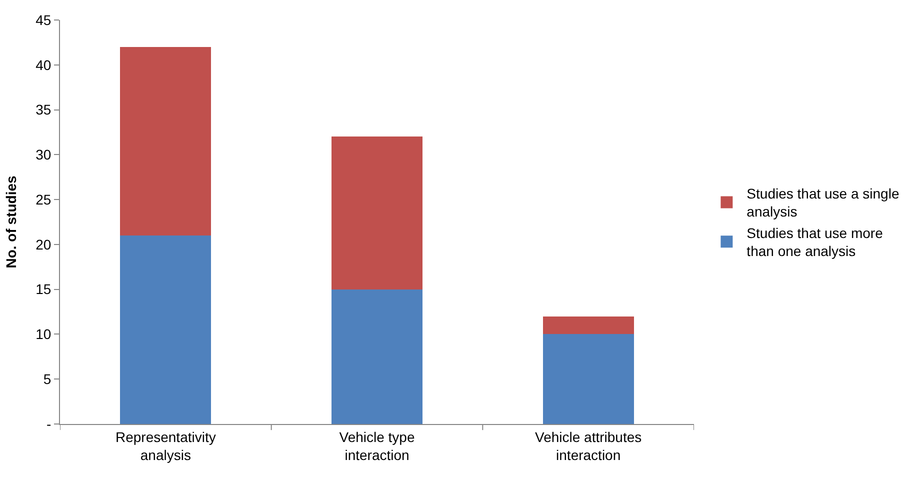 This screenshot has height=494, width=917. What do you see at coordinates (47, 379) in the screenshot?
I see `y-tick-label: 5` at bounding box center [47, 379].